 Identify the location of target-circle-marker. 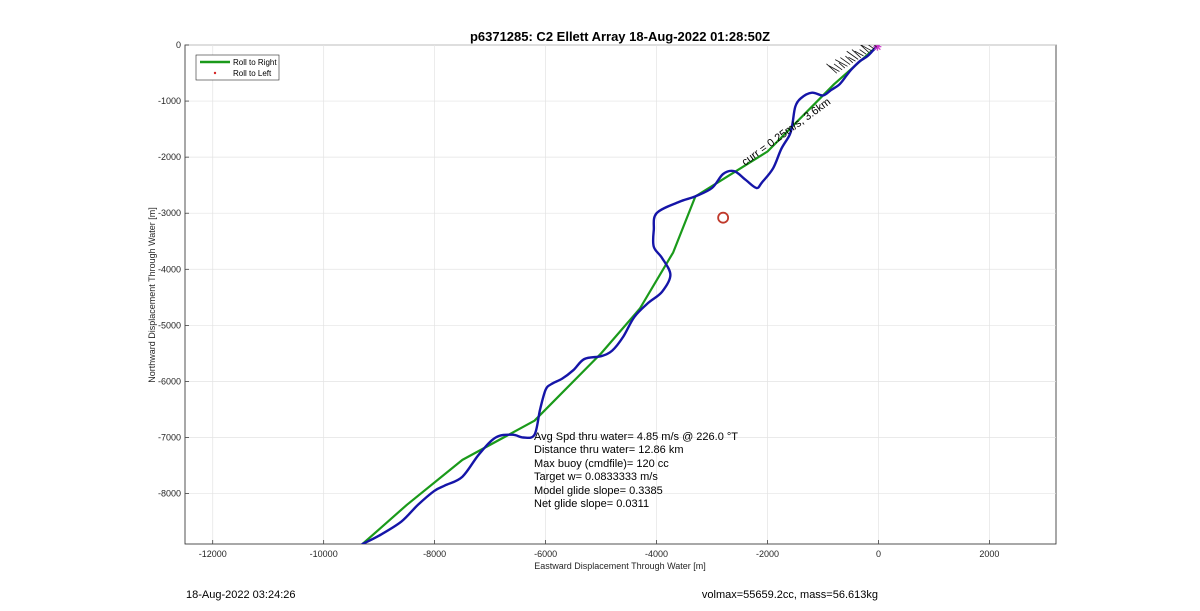
(723, 217).